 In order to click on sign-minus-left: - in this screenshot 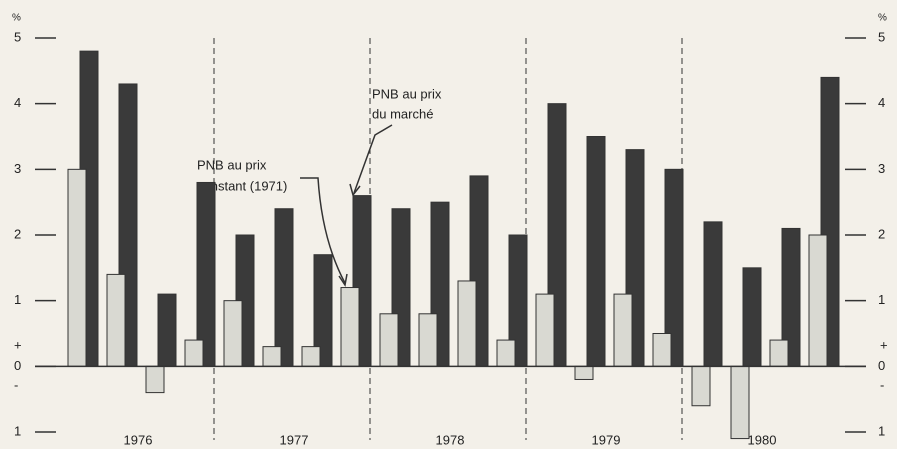, I will do `click(16, 384)`.